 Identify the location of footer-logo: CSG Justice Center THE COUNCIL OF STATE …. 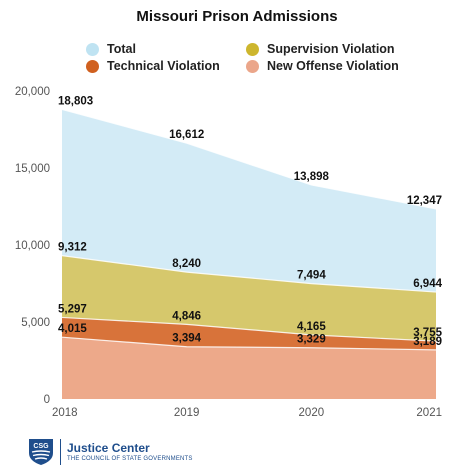
(110, 452).